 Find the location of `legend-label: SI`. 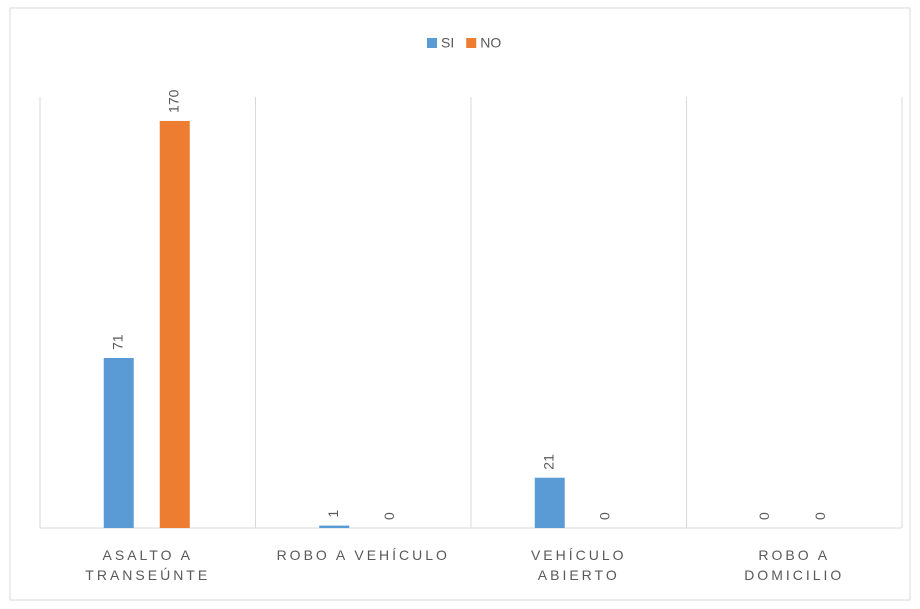

legend-label: SI is located at coordinates (447, 43).